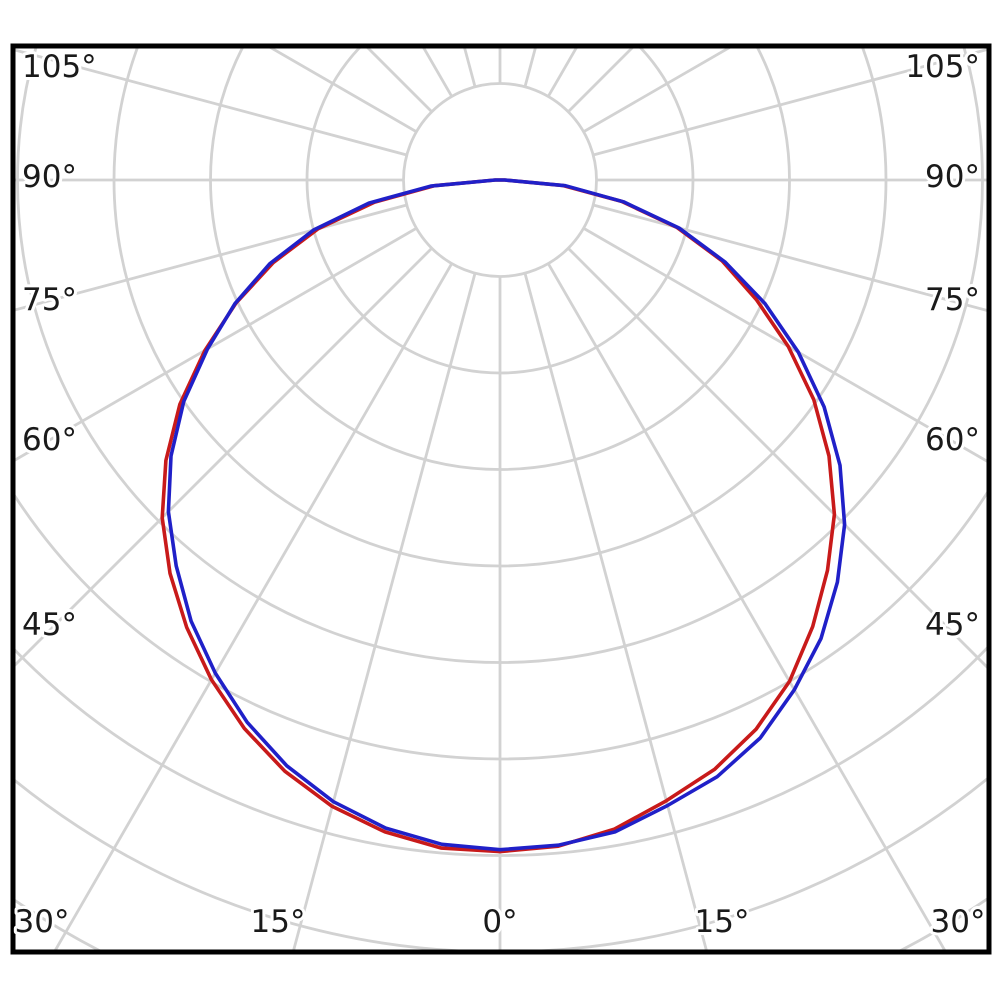  Describe the element at coordinates (49, 177) in the screenshot. I see `angle-label-left-90: 90°` at that location.